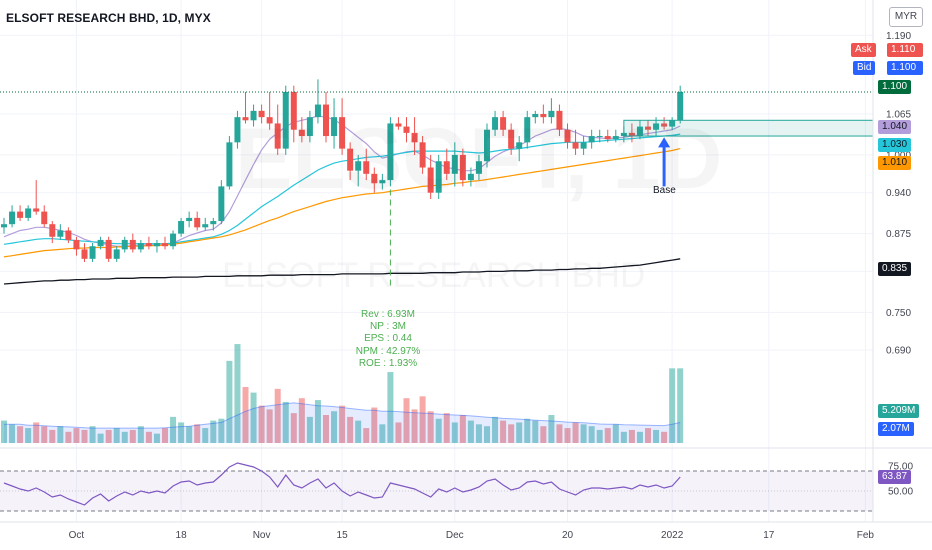 This screenshot has height=550, width=932. I want to click on annotation-roe: ROE : 1.93%, so click(388, 363).